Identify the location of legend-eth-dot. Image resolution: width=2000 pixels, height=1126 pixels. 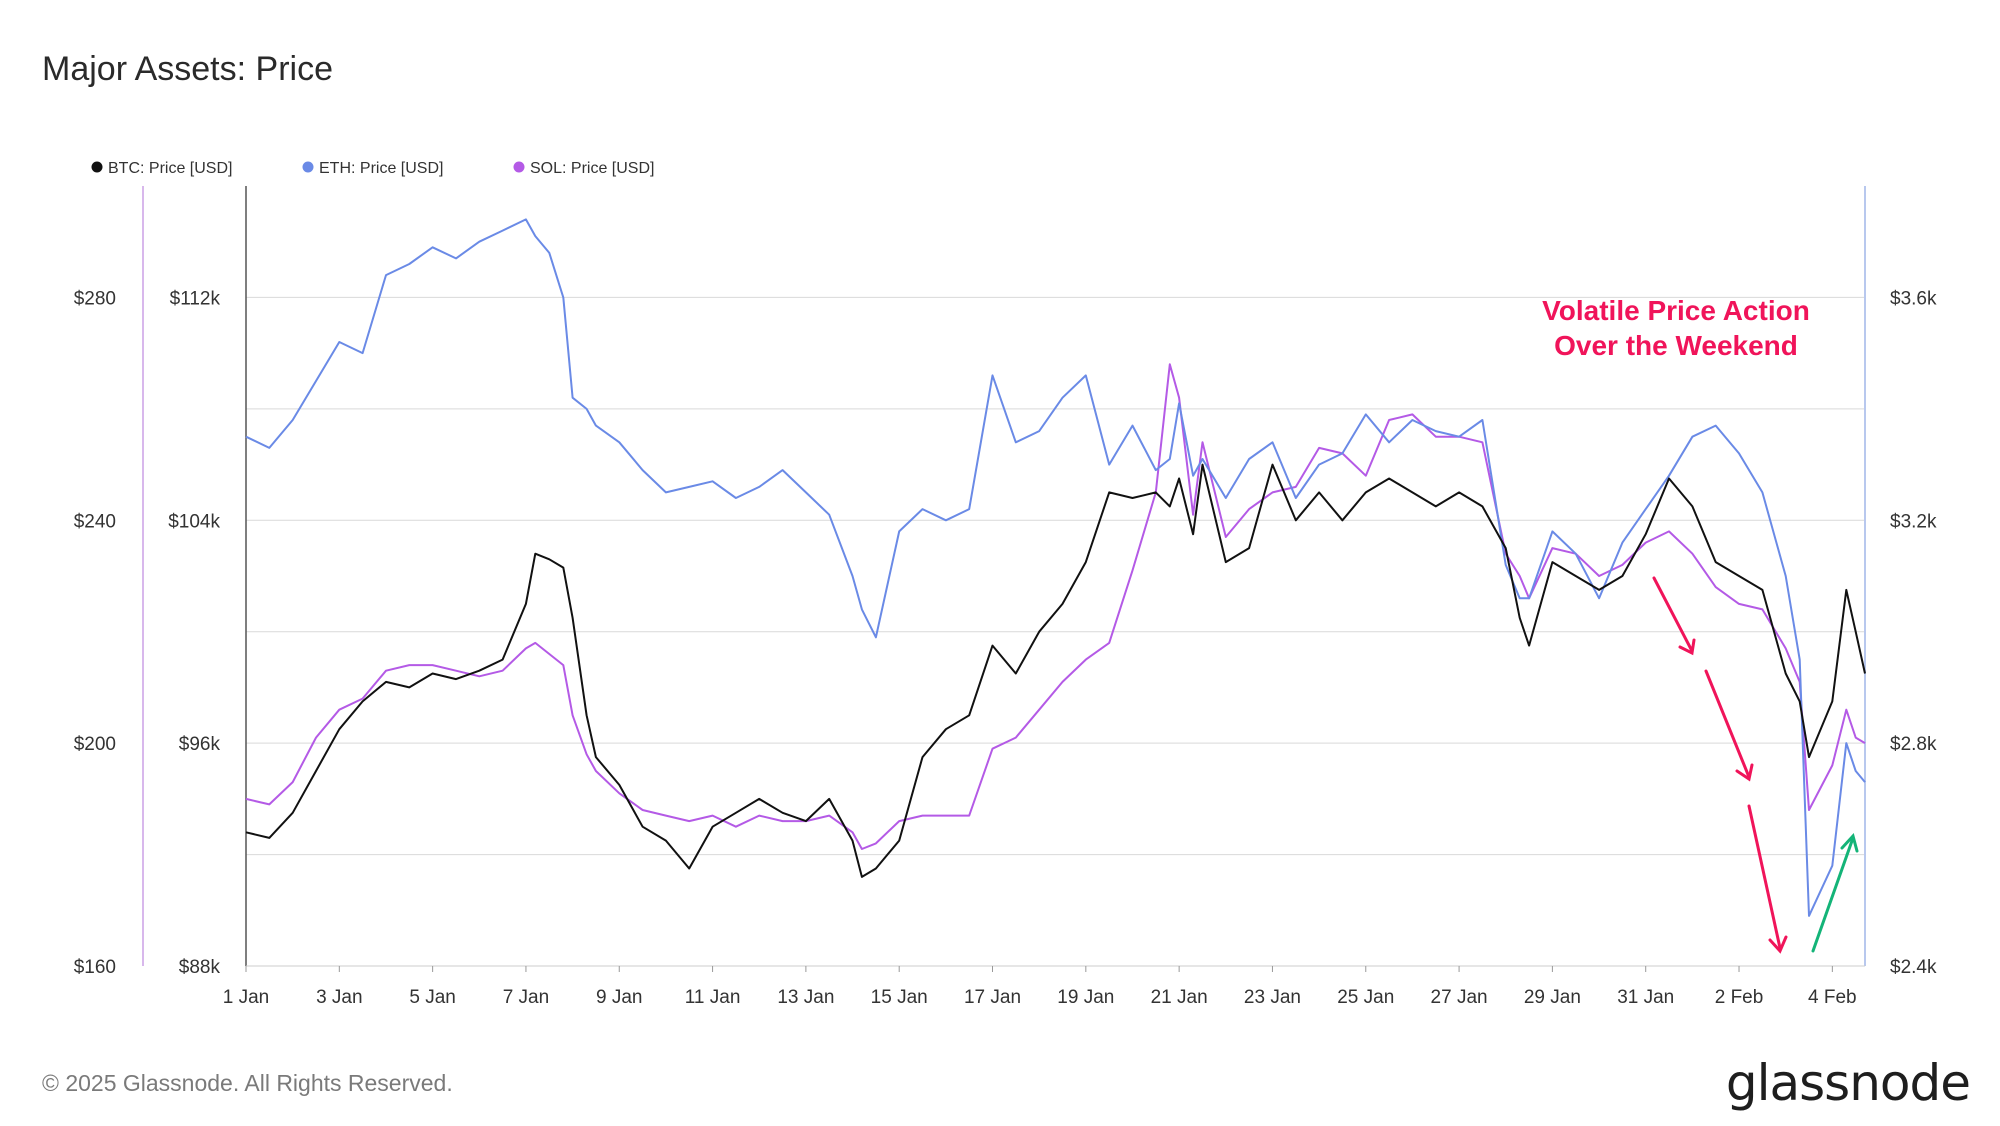
(308, 167).